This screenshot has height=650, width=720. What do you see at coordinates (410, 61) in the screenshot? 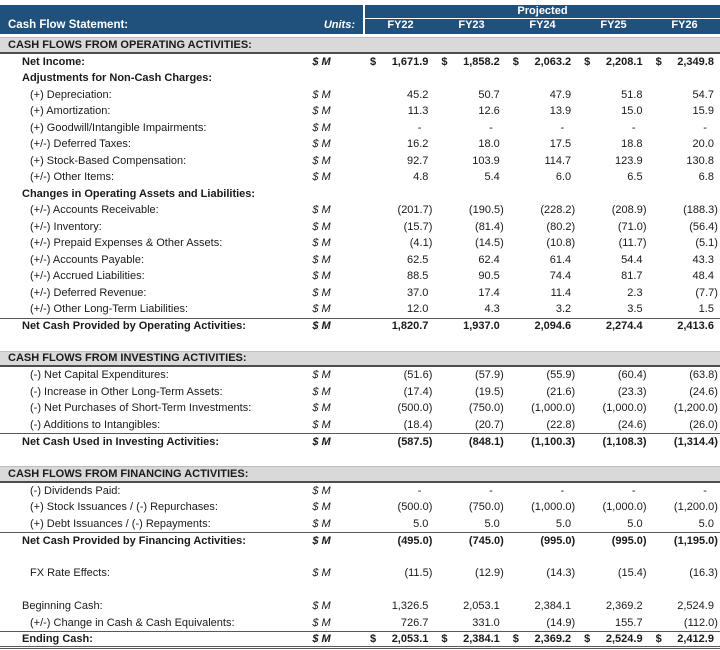
I see `value-number: 1,671.9` at bounding box center [410, 61].